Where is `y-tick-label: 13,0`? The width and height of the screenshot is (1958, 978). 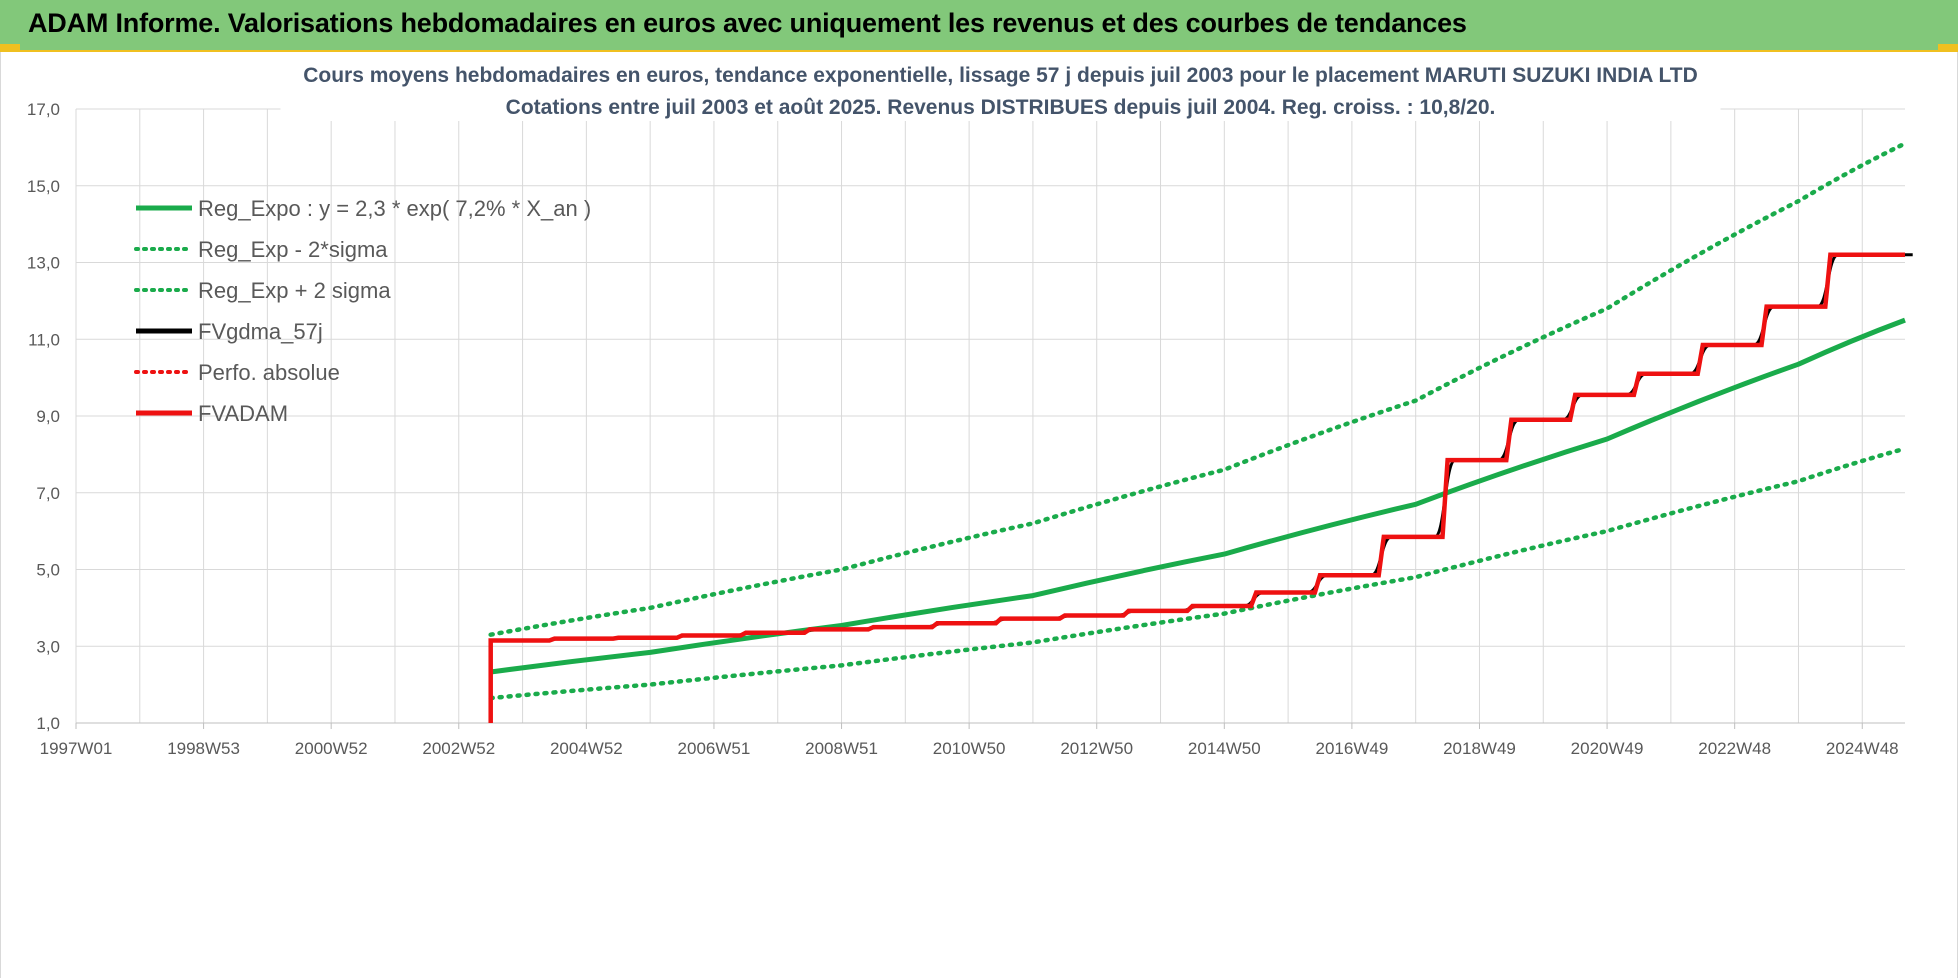 y-tick-label: 13,0 is located at coordinates (43, 263).